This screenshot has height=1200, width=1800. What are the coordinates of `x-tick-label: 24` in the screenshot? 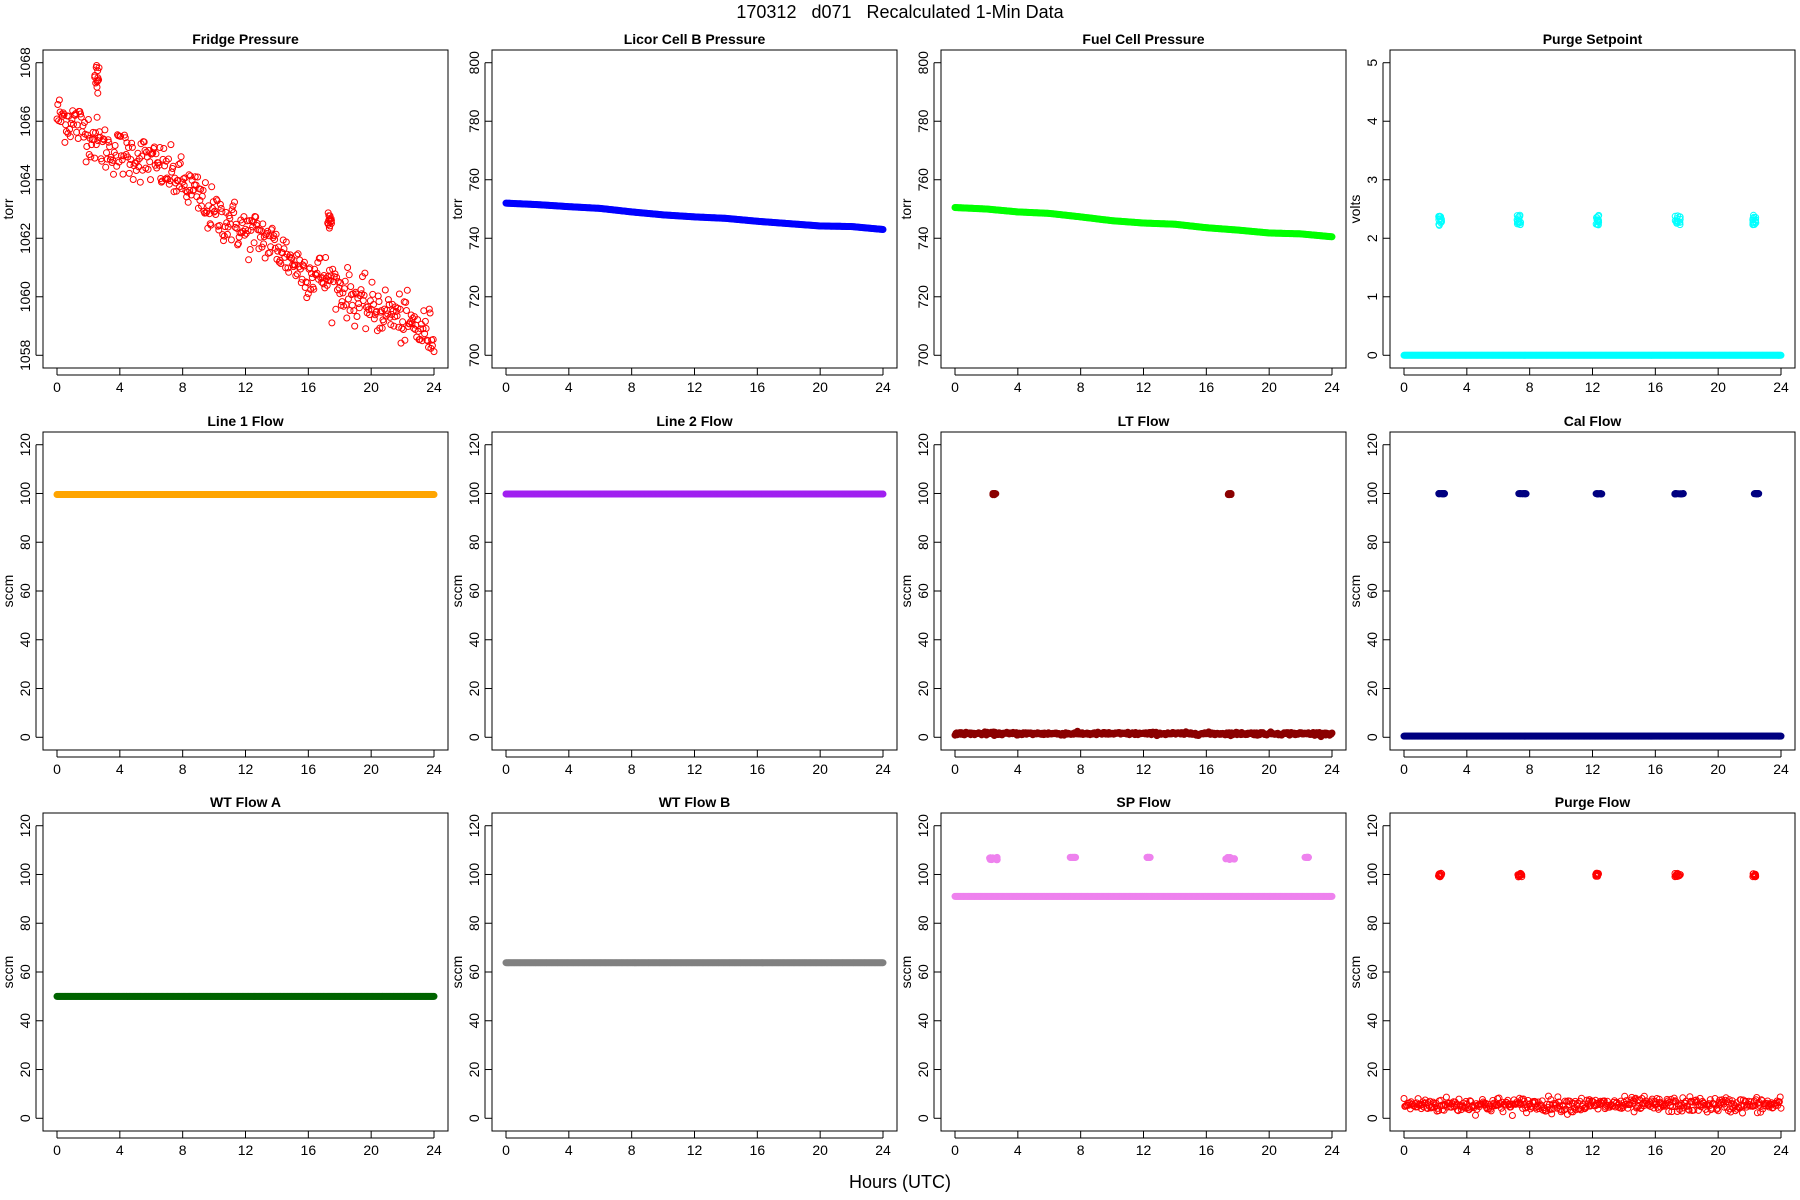 It's located at (434, 1150).